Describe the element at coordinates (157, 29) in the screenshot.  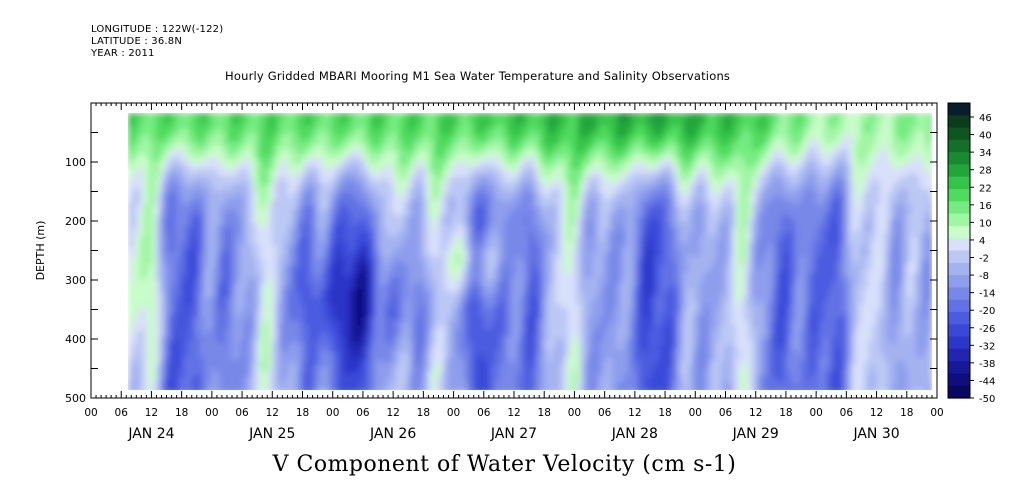
I see `longitude-label: LONGITUDE : 122W(-122)` at that location.